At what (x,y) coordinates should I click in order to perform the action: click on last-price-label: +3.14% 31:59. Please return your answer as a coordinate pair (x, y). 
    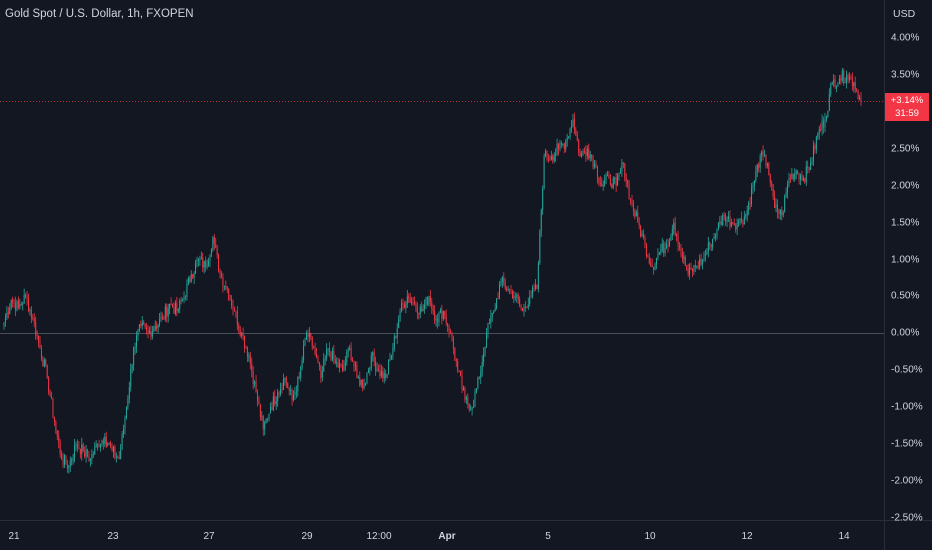
    Looking at the image, I should click on (907, 107).